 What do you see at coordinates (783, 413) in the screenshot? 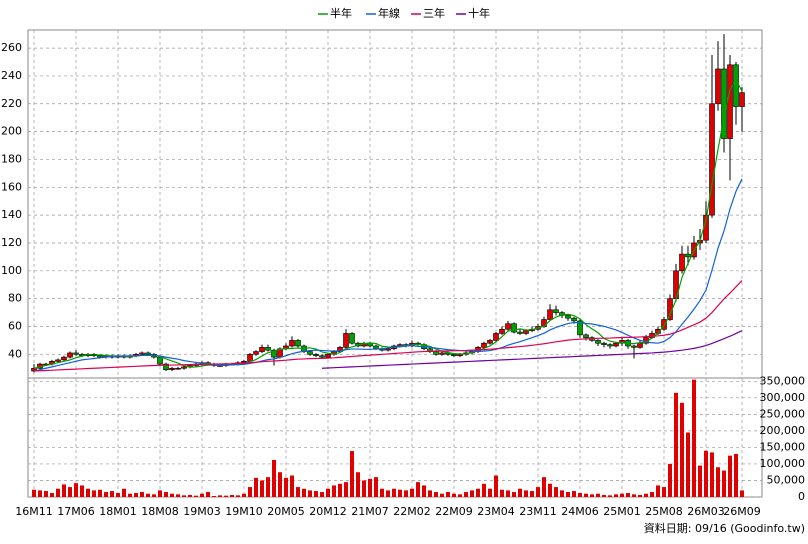
I see `volume-tick-label: 250,000` at bounding box center [783, 413].